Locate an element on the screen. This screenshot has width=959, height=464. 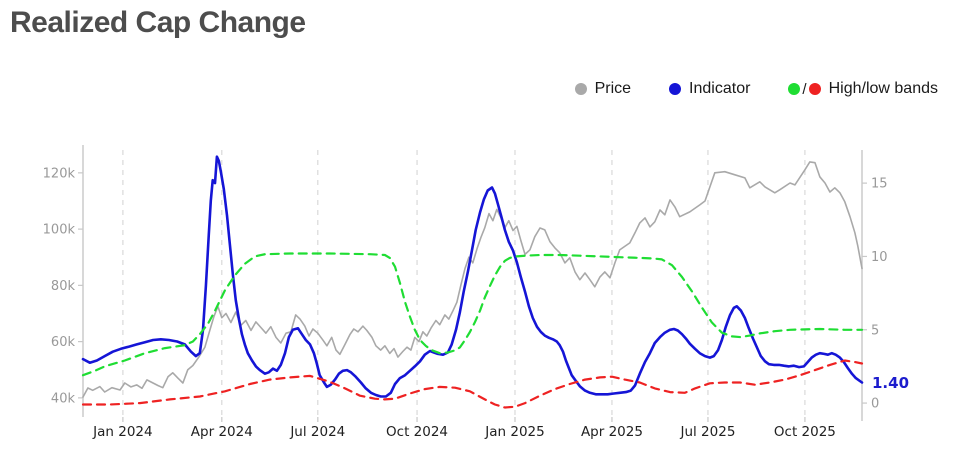
right-tick-label: 5 is located at coordinates (875, 330).